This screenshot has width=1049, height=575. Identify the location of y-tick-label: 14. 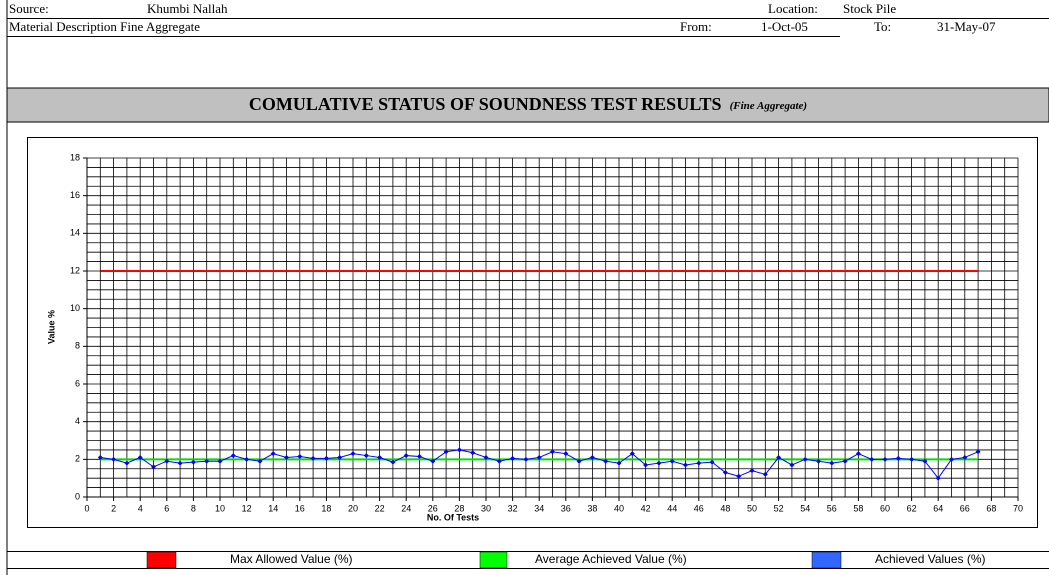
(75, 233).